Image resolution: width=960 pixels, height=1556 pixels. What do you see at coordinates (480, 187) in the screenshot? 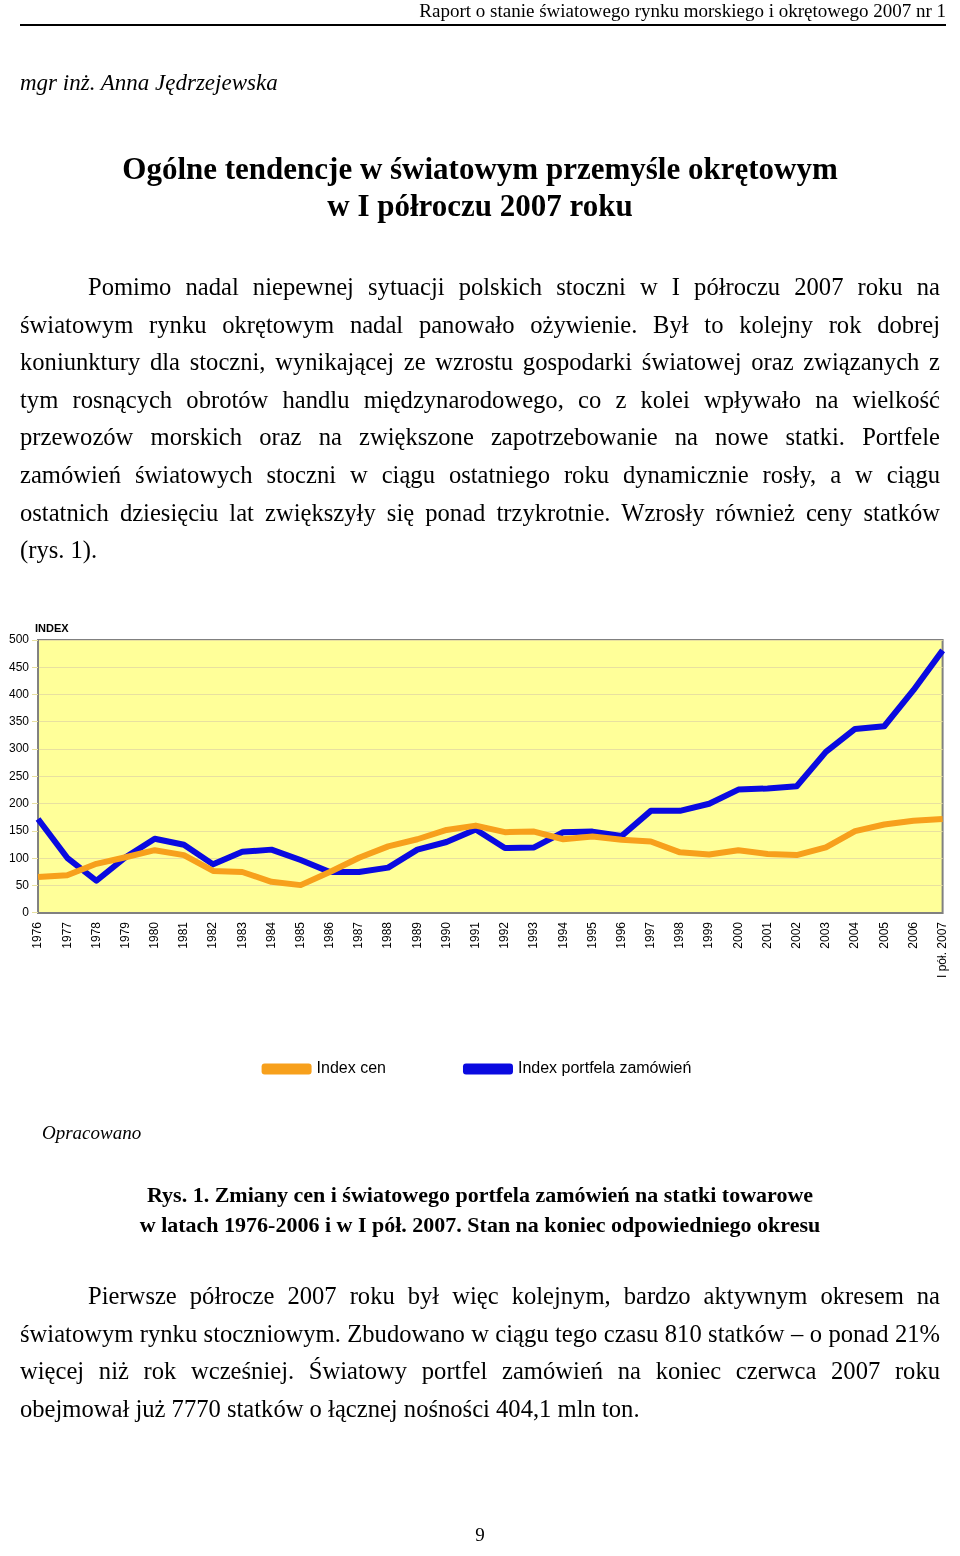
I see `text: Ogólne tendencje w światowym przemyśle okrętowym w I półroczu 2007 roku` at bounding box center [480, 187].